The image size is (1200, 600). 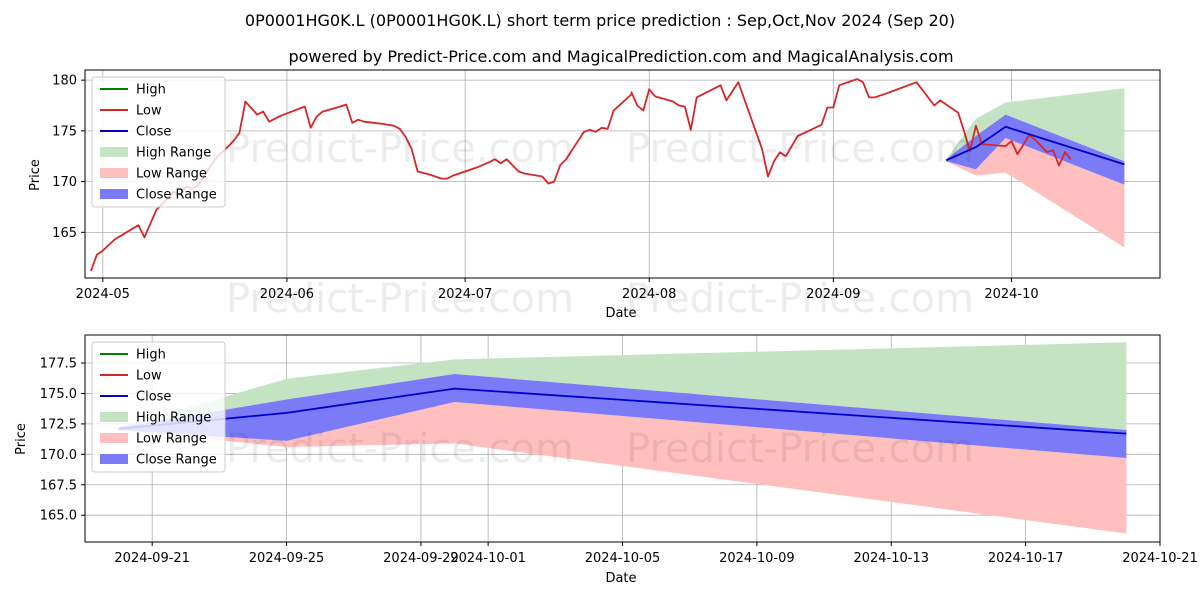 I want to click on x-tick-label: 2024-08, so click(x=649, y=294).